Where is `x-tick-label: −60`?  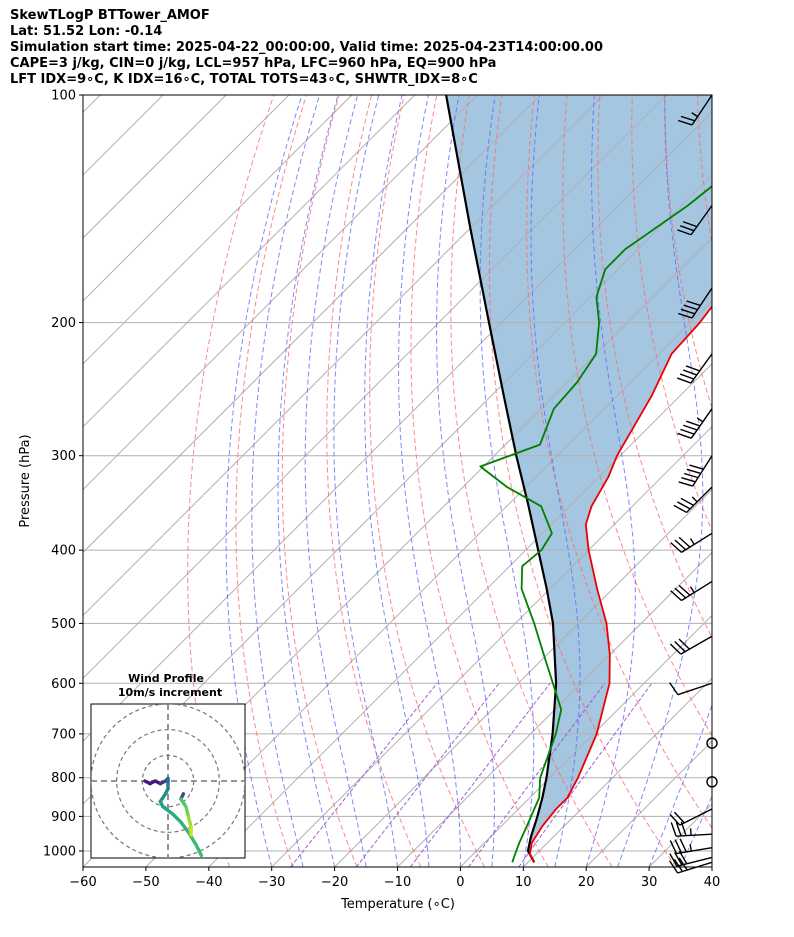 x-tick-label: −60 is located at coordinates (82, 882).